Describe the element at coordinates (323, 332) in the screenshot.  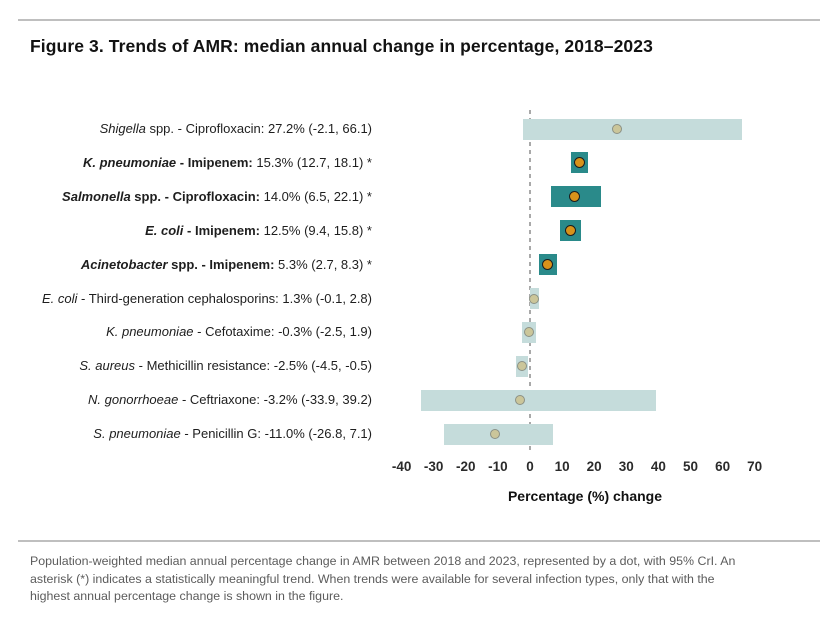
I see `row-values: -0.3% (-2.5, 1.9)` at that location.